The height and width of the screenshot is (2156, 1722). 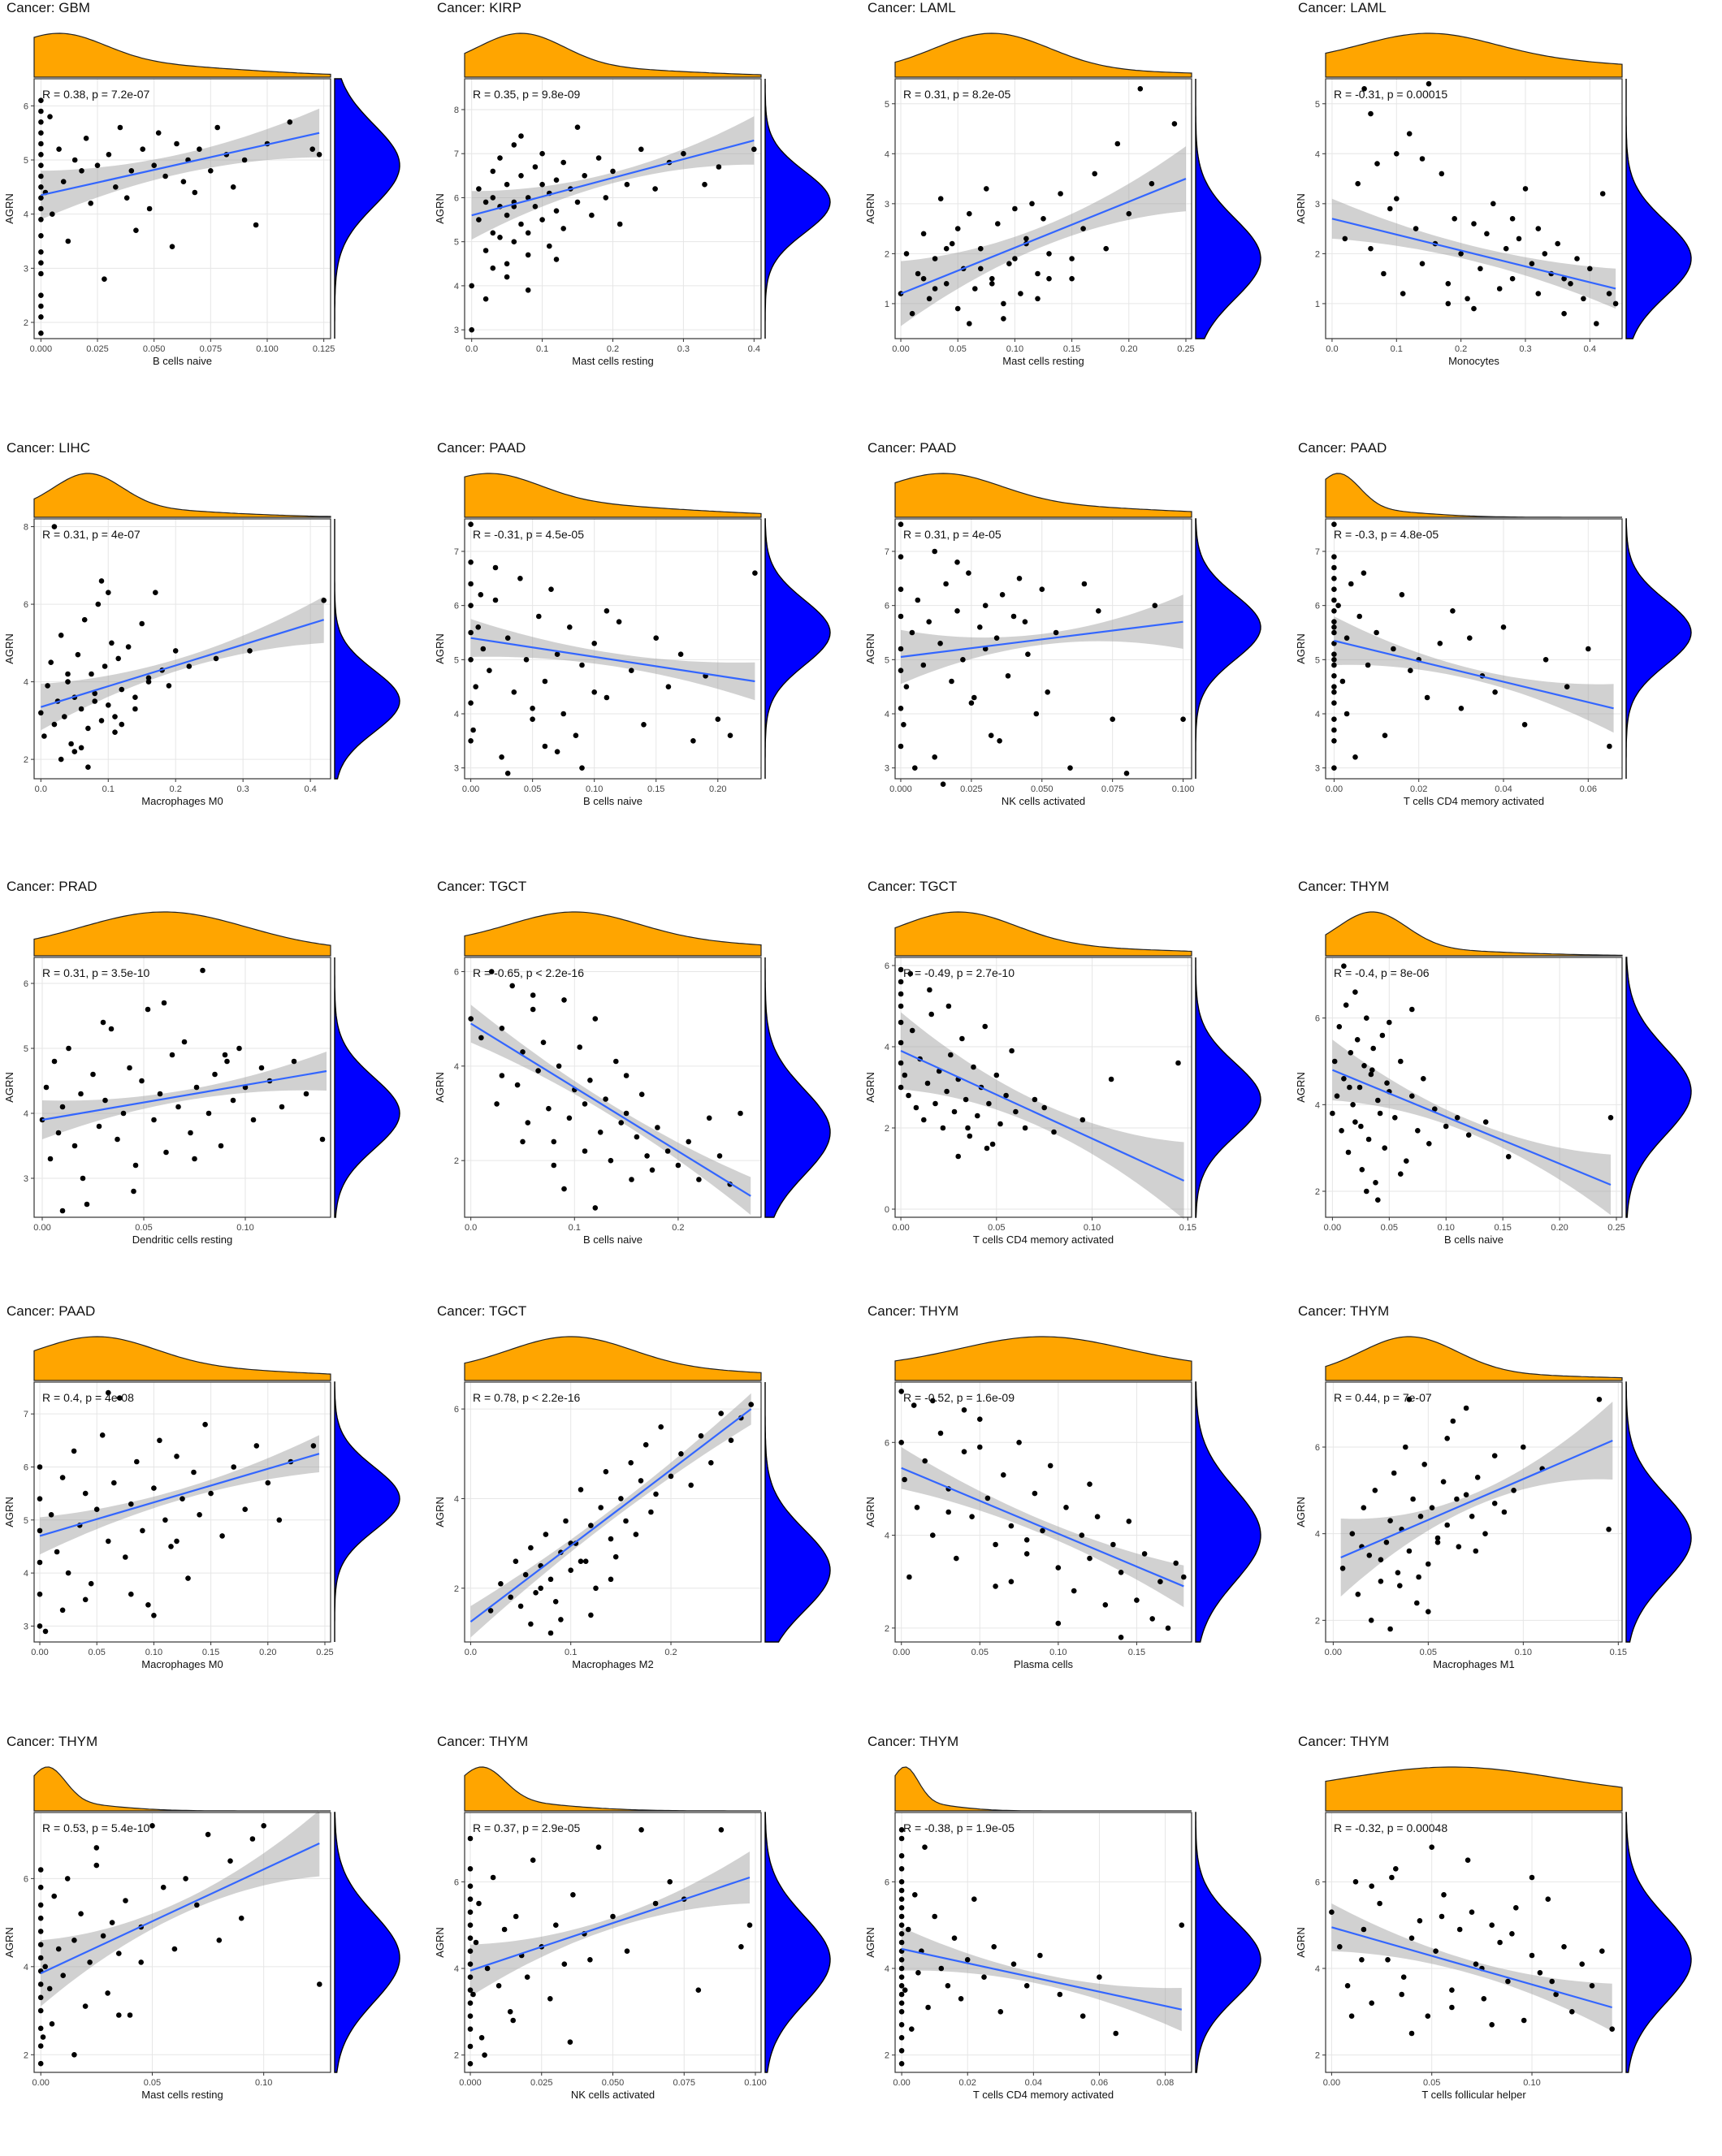 I want to click on x-tick-label: 0.0, so click(x=471, y=1652).